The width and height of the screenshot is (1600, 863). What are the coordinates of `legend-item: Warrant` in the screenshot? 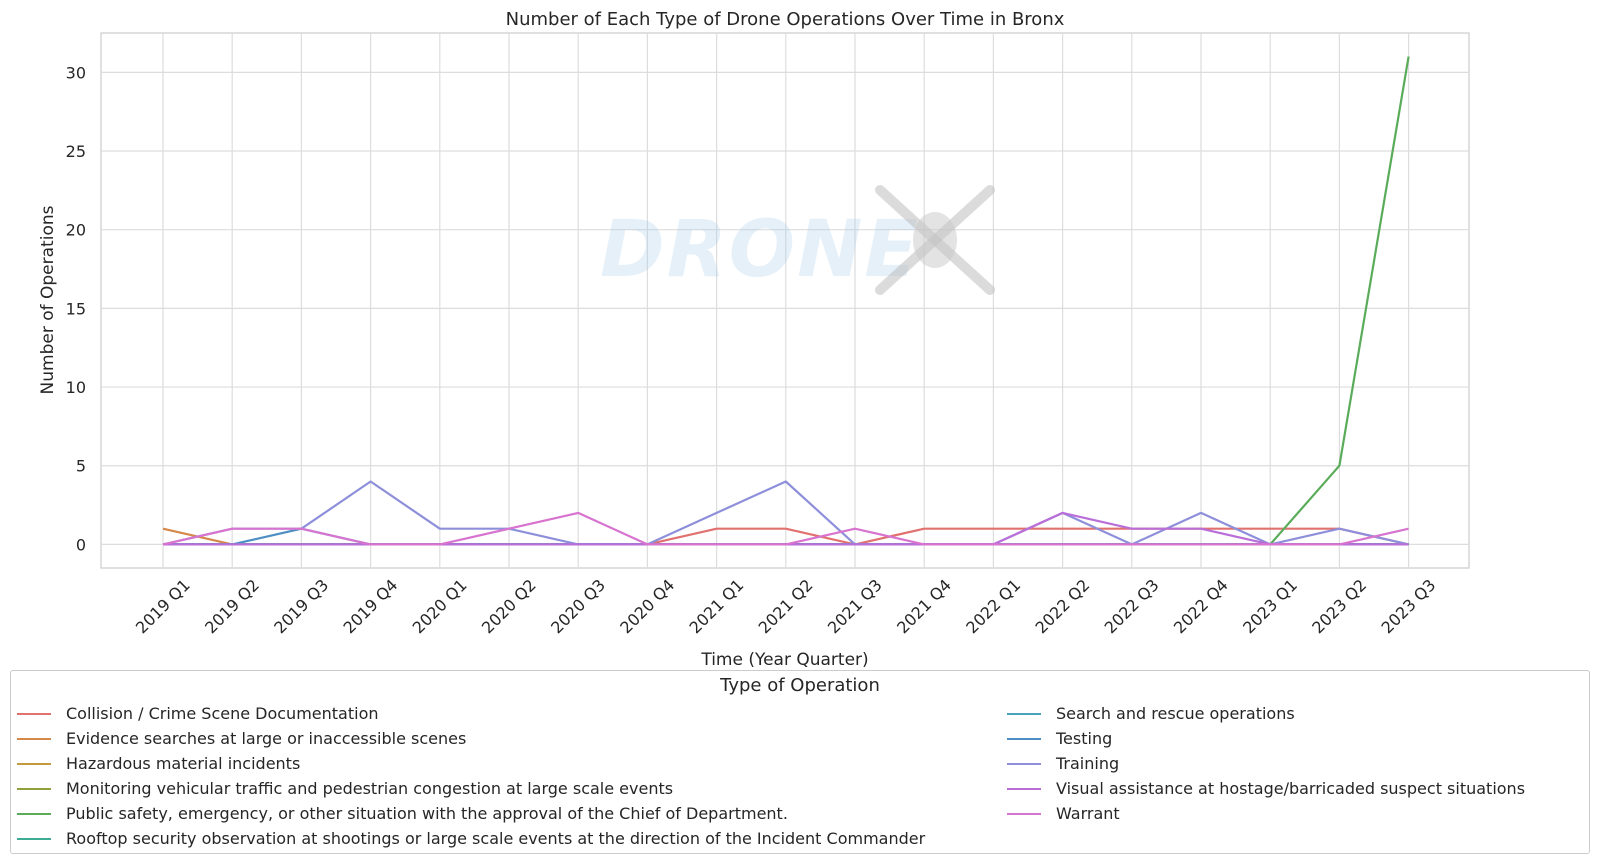 It's located at (1263, 813).